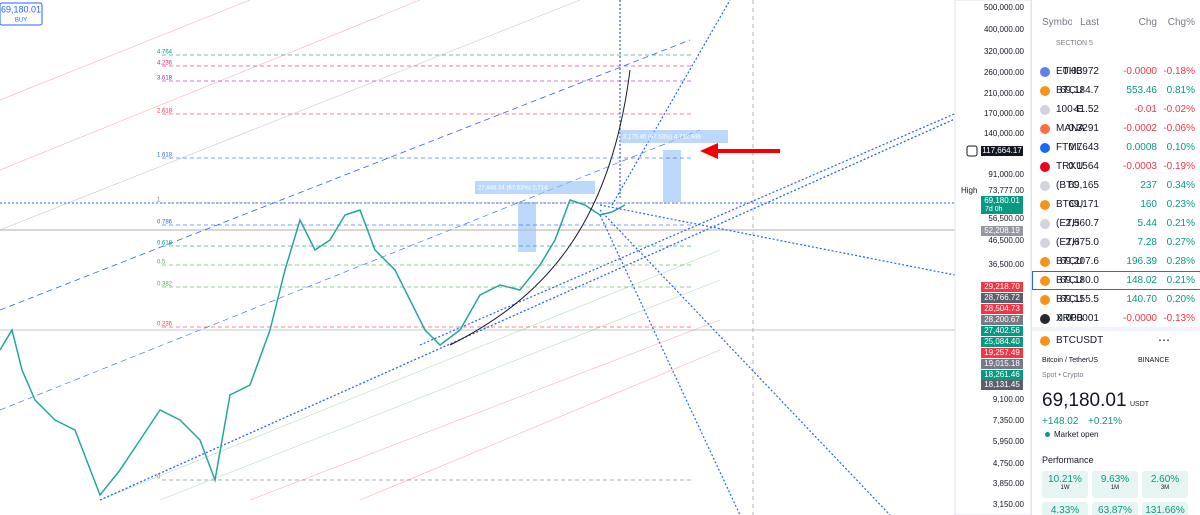  What do you see at coordinates (1079, 261) in the screenshot?
I see `last: 69,207.6` at bounding box center [1079, 261].